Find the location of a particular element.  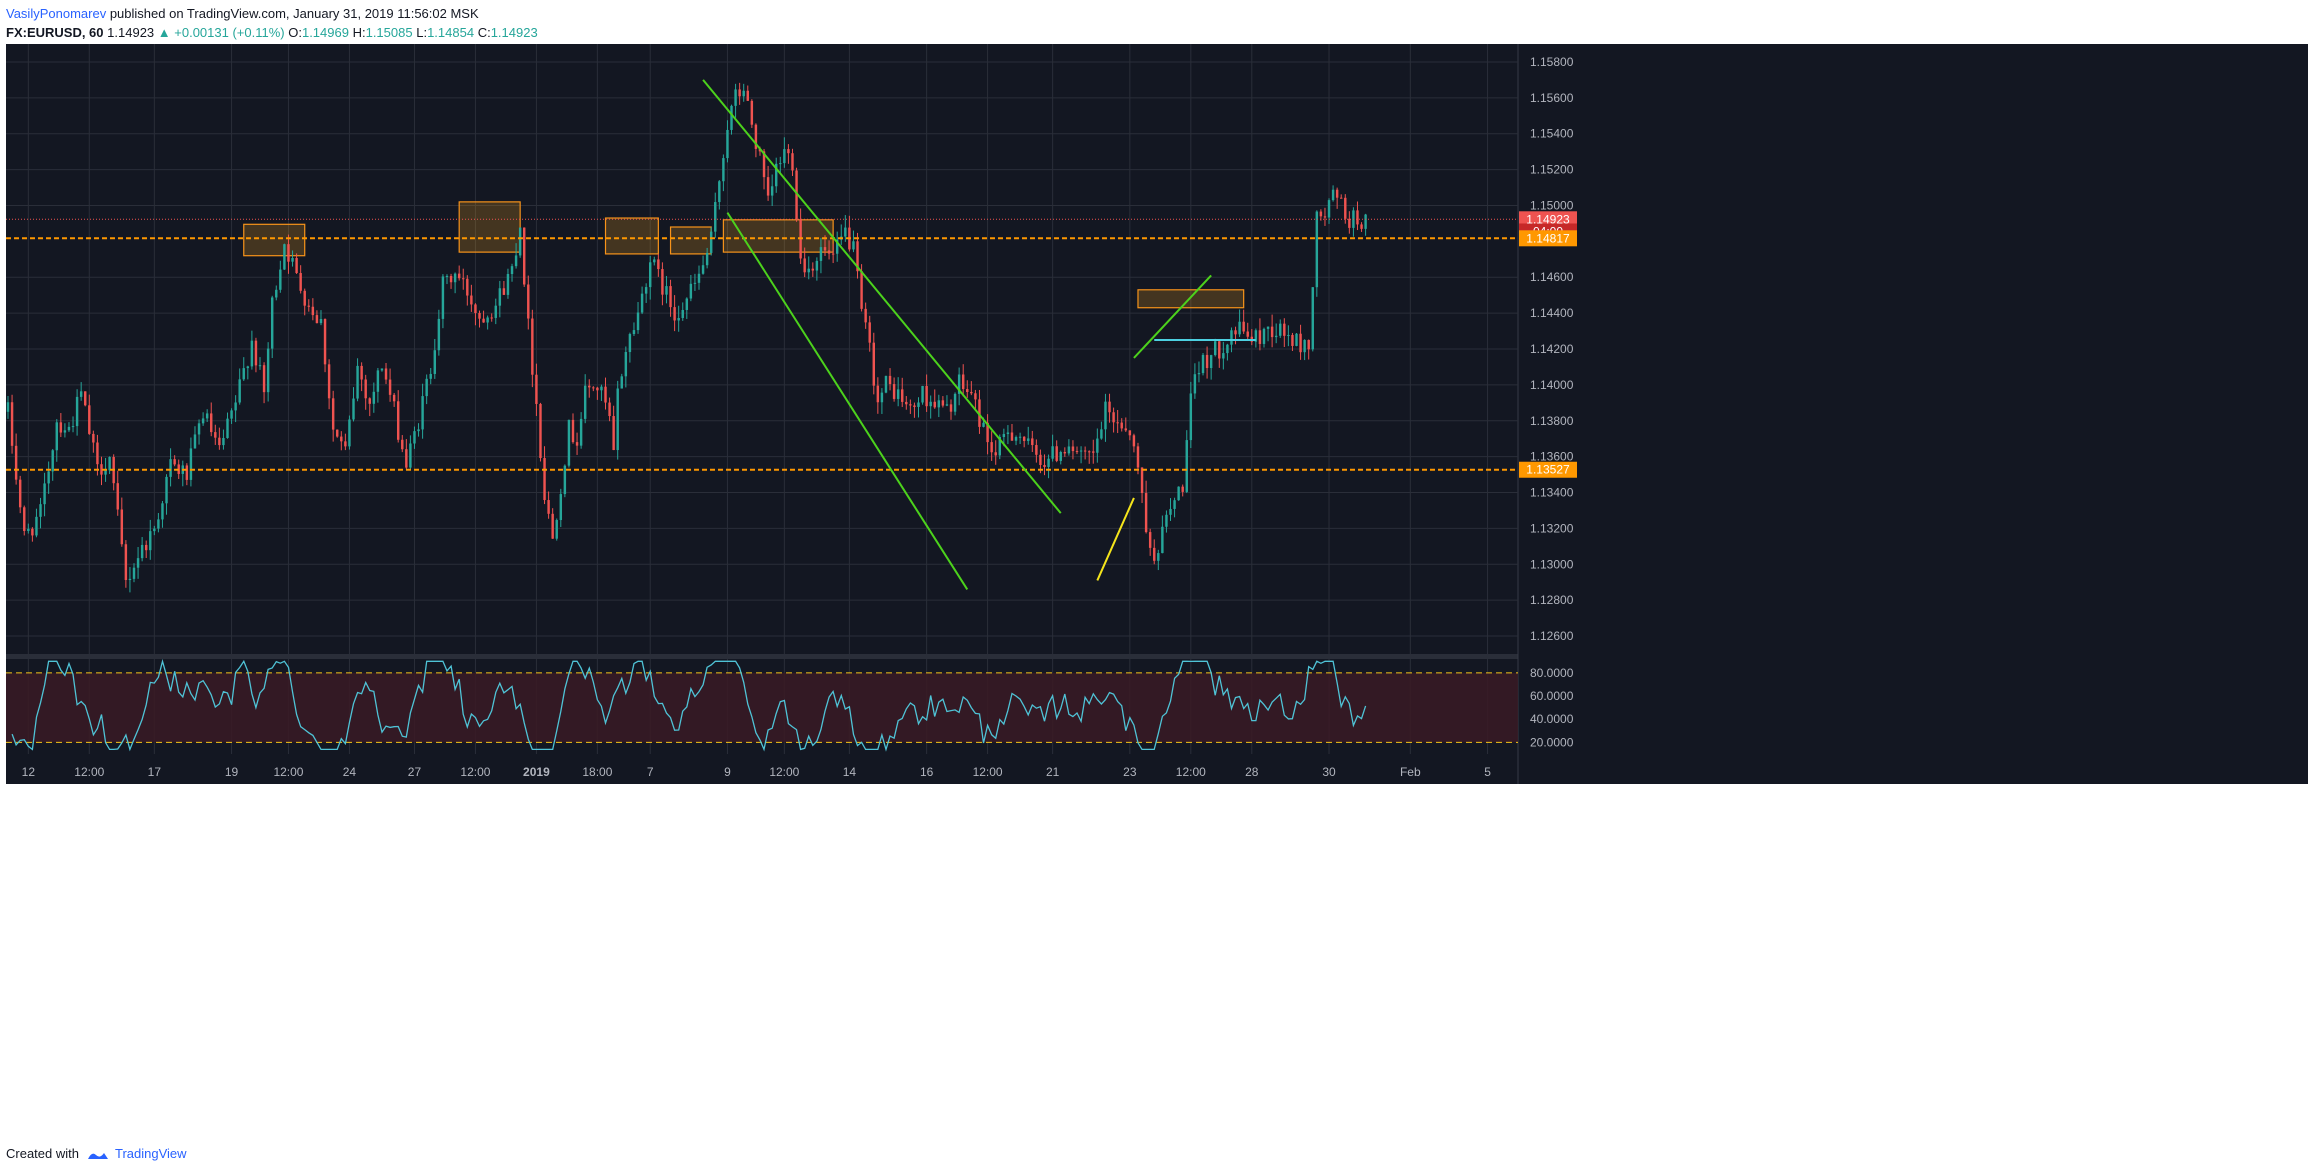

price-tick-label: 1.13400 is located at coordinates (1552, 493).